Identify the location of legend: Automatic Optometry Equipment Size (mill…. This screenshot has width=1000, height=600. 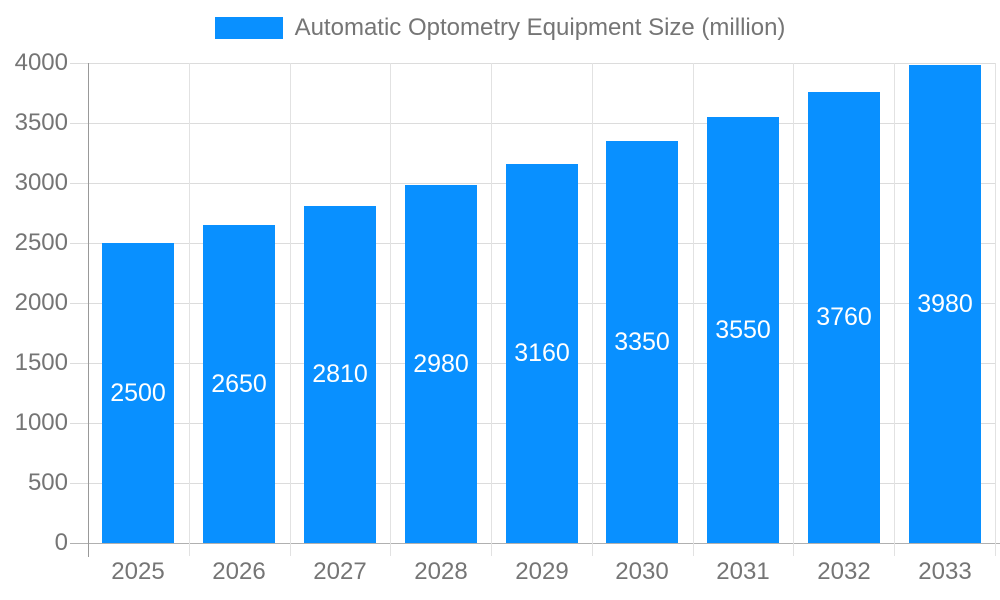
(500, 28).